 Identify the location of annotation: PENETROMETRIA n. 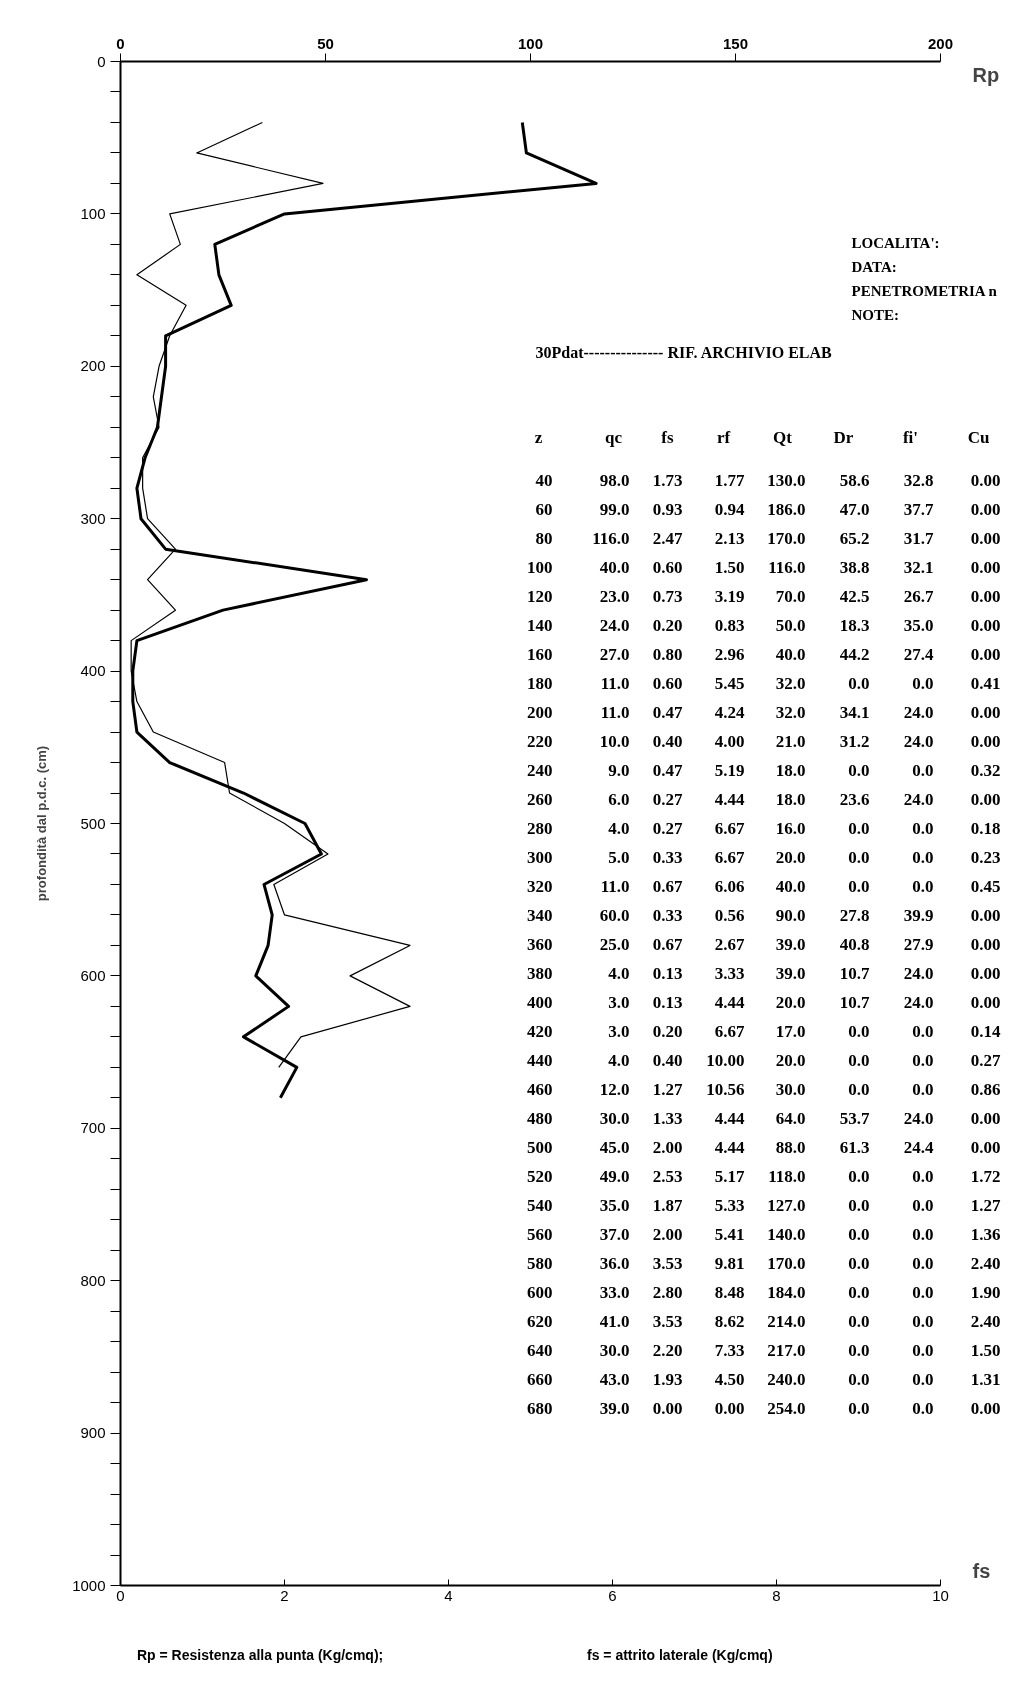
(924, 290).